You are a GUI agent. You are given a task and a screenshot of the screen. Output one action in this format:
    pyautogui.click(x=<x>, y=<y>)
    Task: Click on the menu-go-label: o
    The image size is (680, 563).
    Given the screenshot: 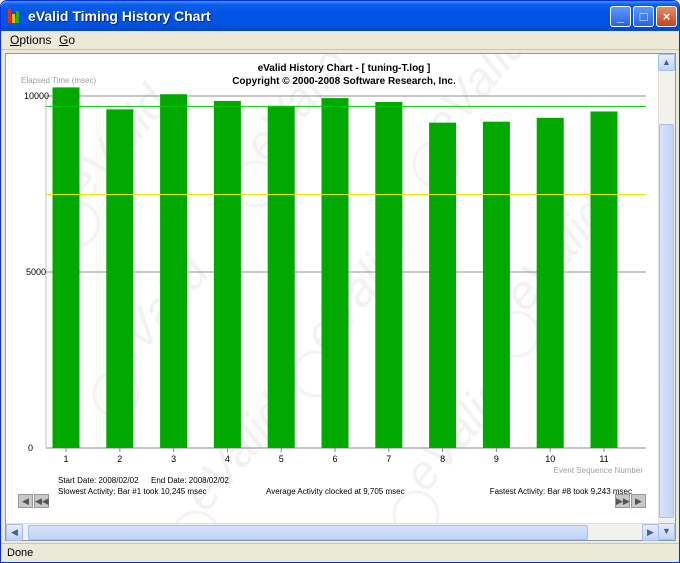 What is the action you would take?
    pyautogui.click(x=72, y=40)
    